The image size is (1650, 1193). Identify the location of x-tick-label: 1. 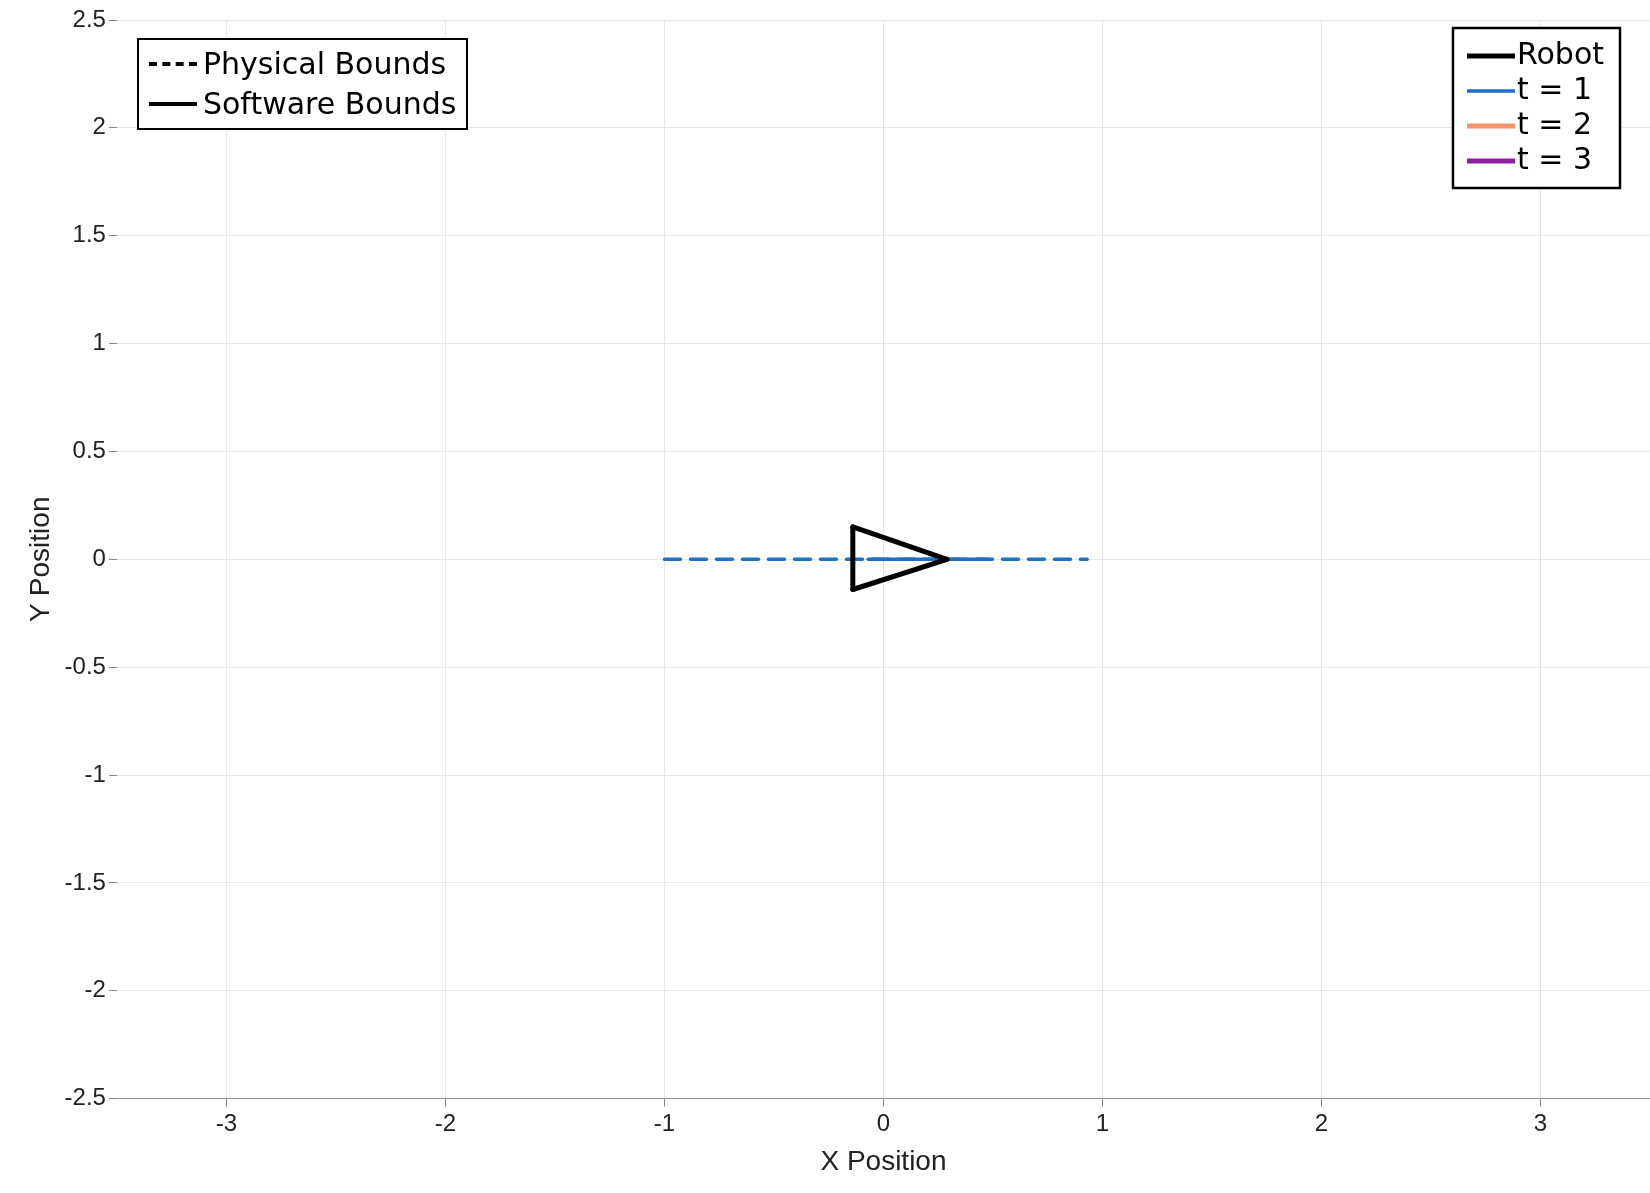
(1102, 1122).